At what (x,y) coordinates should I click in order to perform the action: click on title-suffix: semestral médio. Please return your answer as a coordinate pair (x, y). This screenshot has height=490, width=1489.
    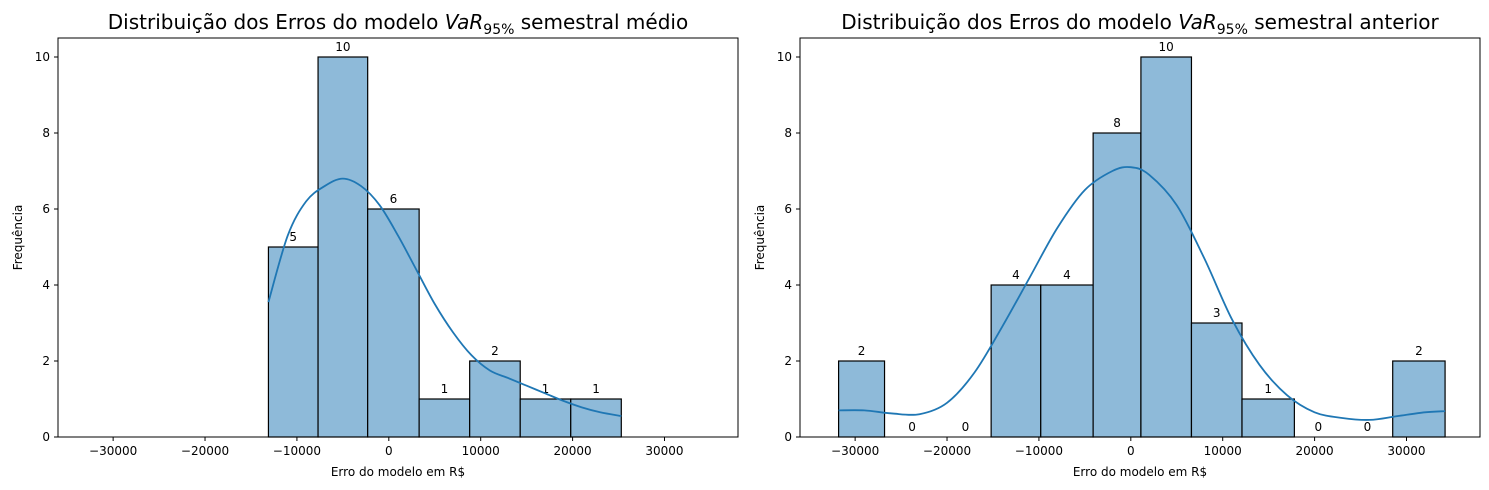
    Looking at the image, I should click on (601, 22).